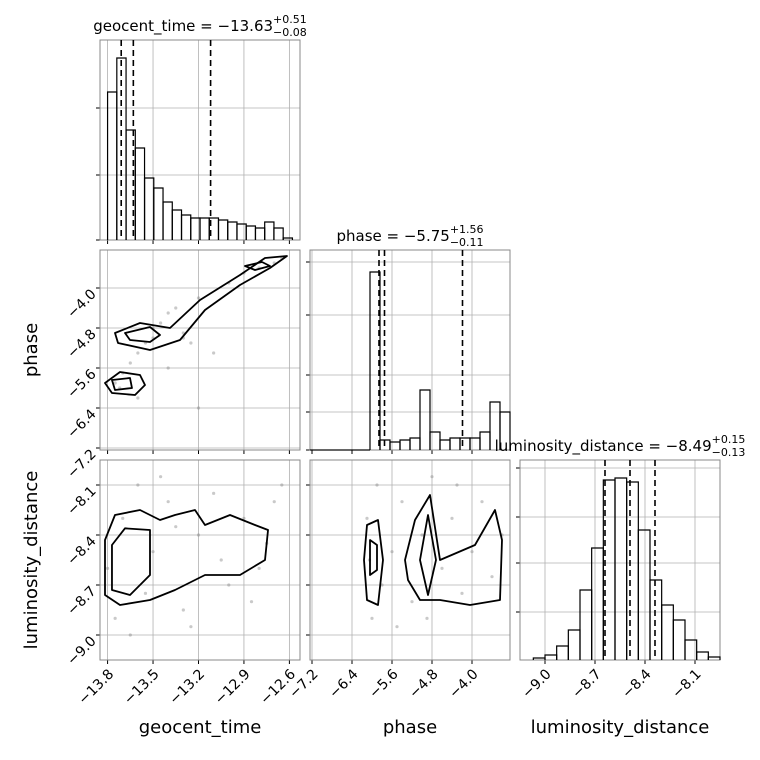  What do you see at coordinates (31, 350) in the screenshot?
I see `y-axis-label: phase` at bounding box center [31, 350].